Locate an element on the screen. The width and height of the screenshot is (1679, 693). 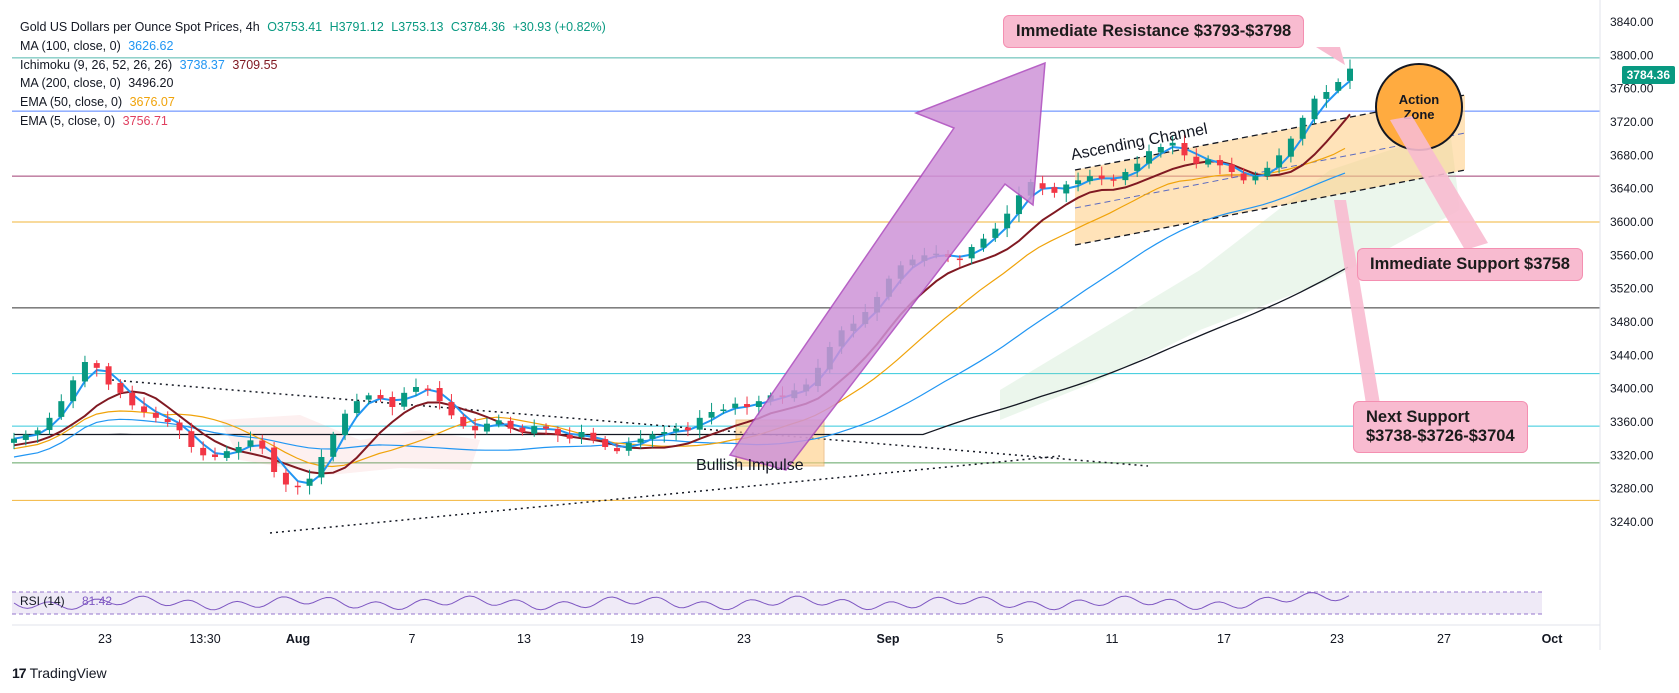
low-value: L3753.13 is located at coordinates (417, 27).